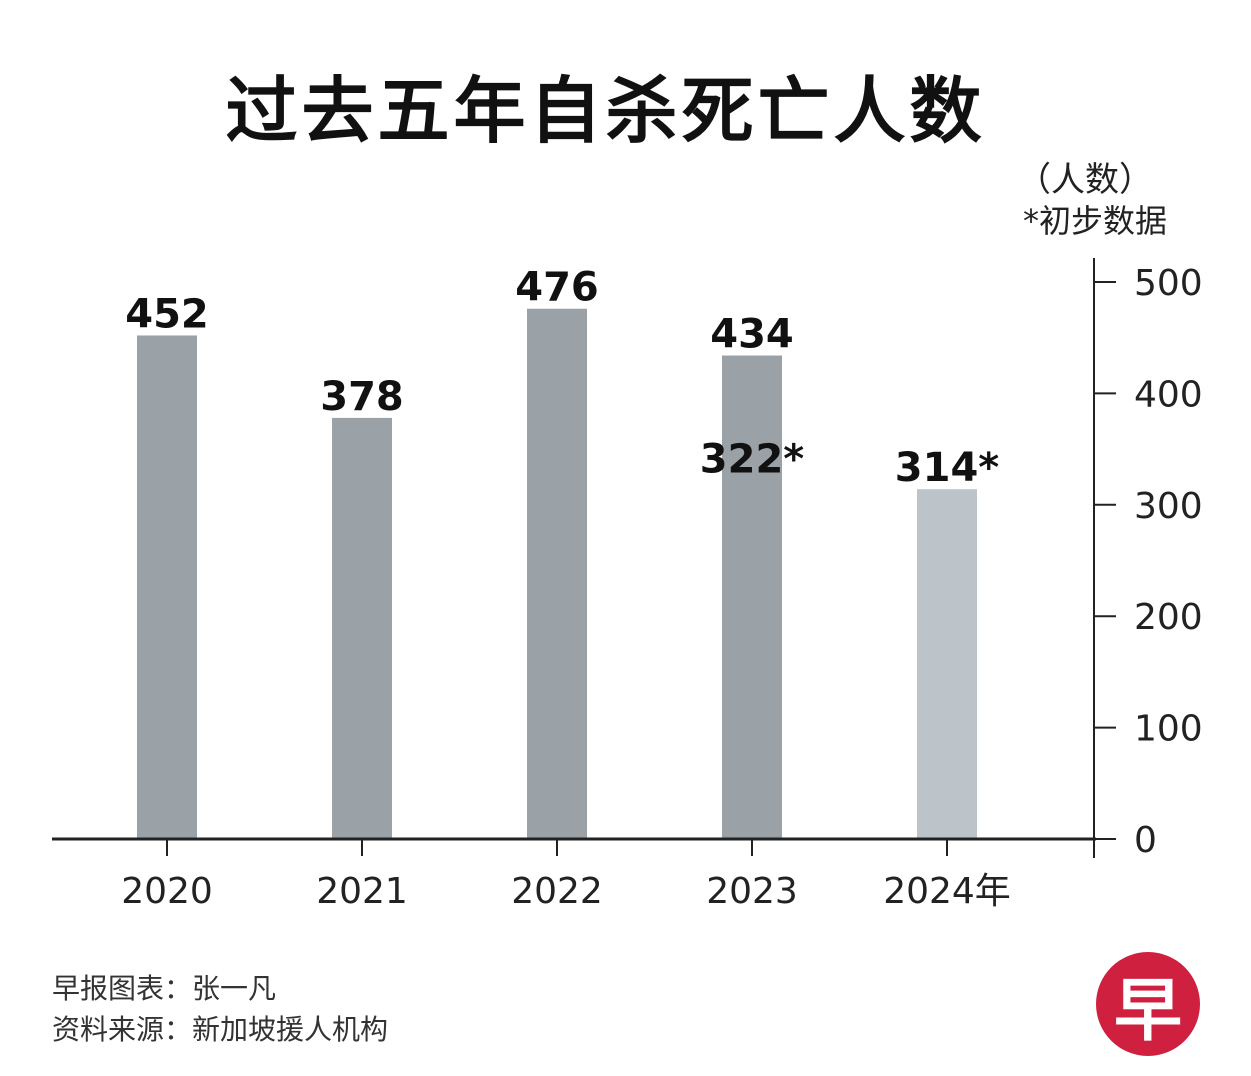 This screenshot has height=1076, width=1251. What do you see at coordinates (1148, 1004) in the screenshot?
I see `zaobao-logo: 早` at bounding box center [1148, 1004].